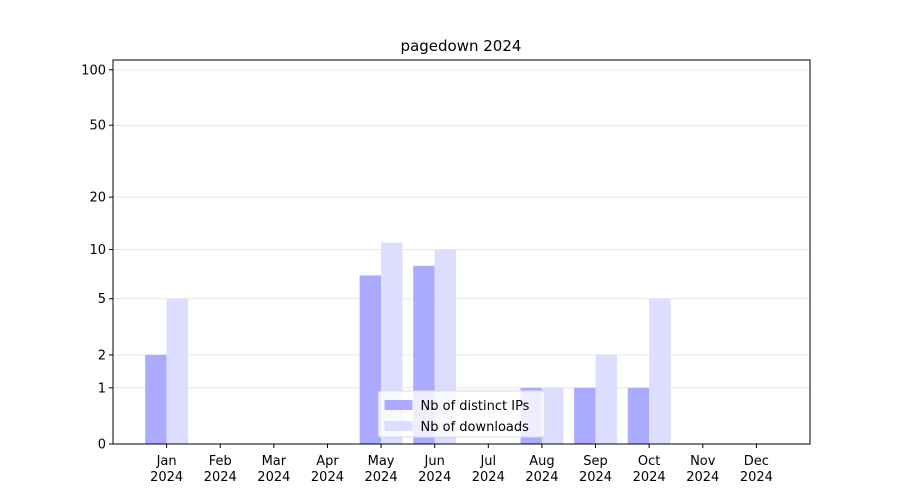 This screenshot has width=900, height=504. I want to click on x-tick-label: Apr 2024, so click(327, 469).